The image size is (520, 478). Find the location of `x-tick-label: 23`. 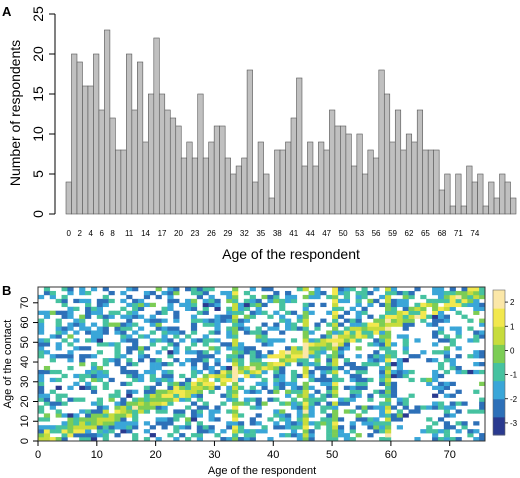

x-tick-label: 23 is located at coordinates (195, 233).